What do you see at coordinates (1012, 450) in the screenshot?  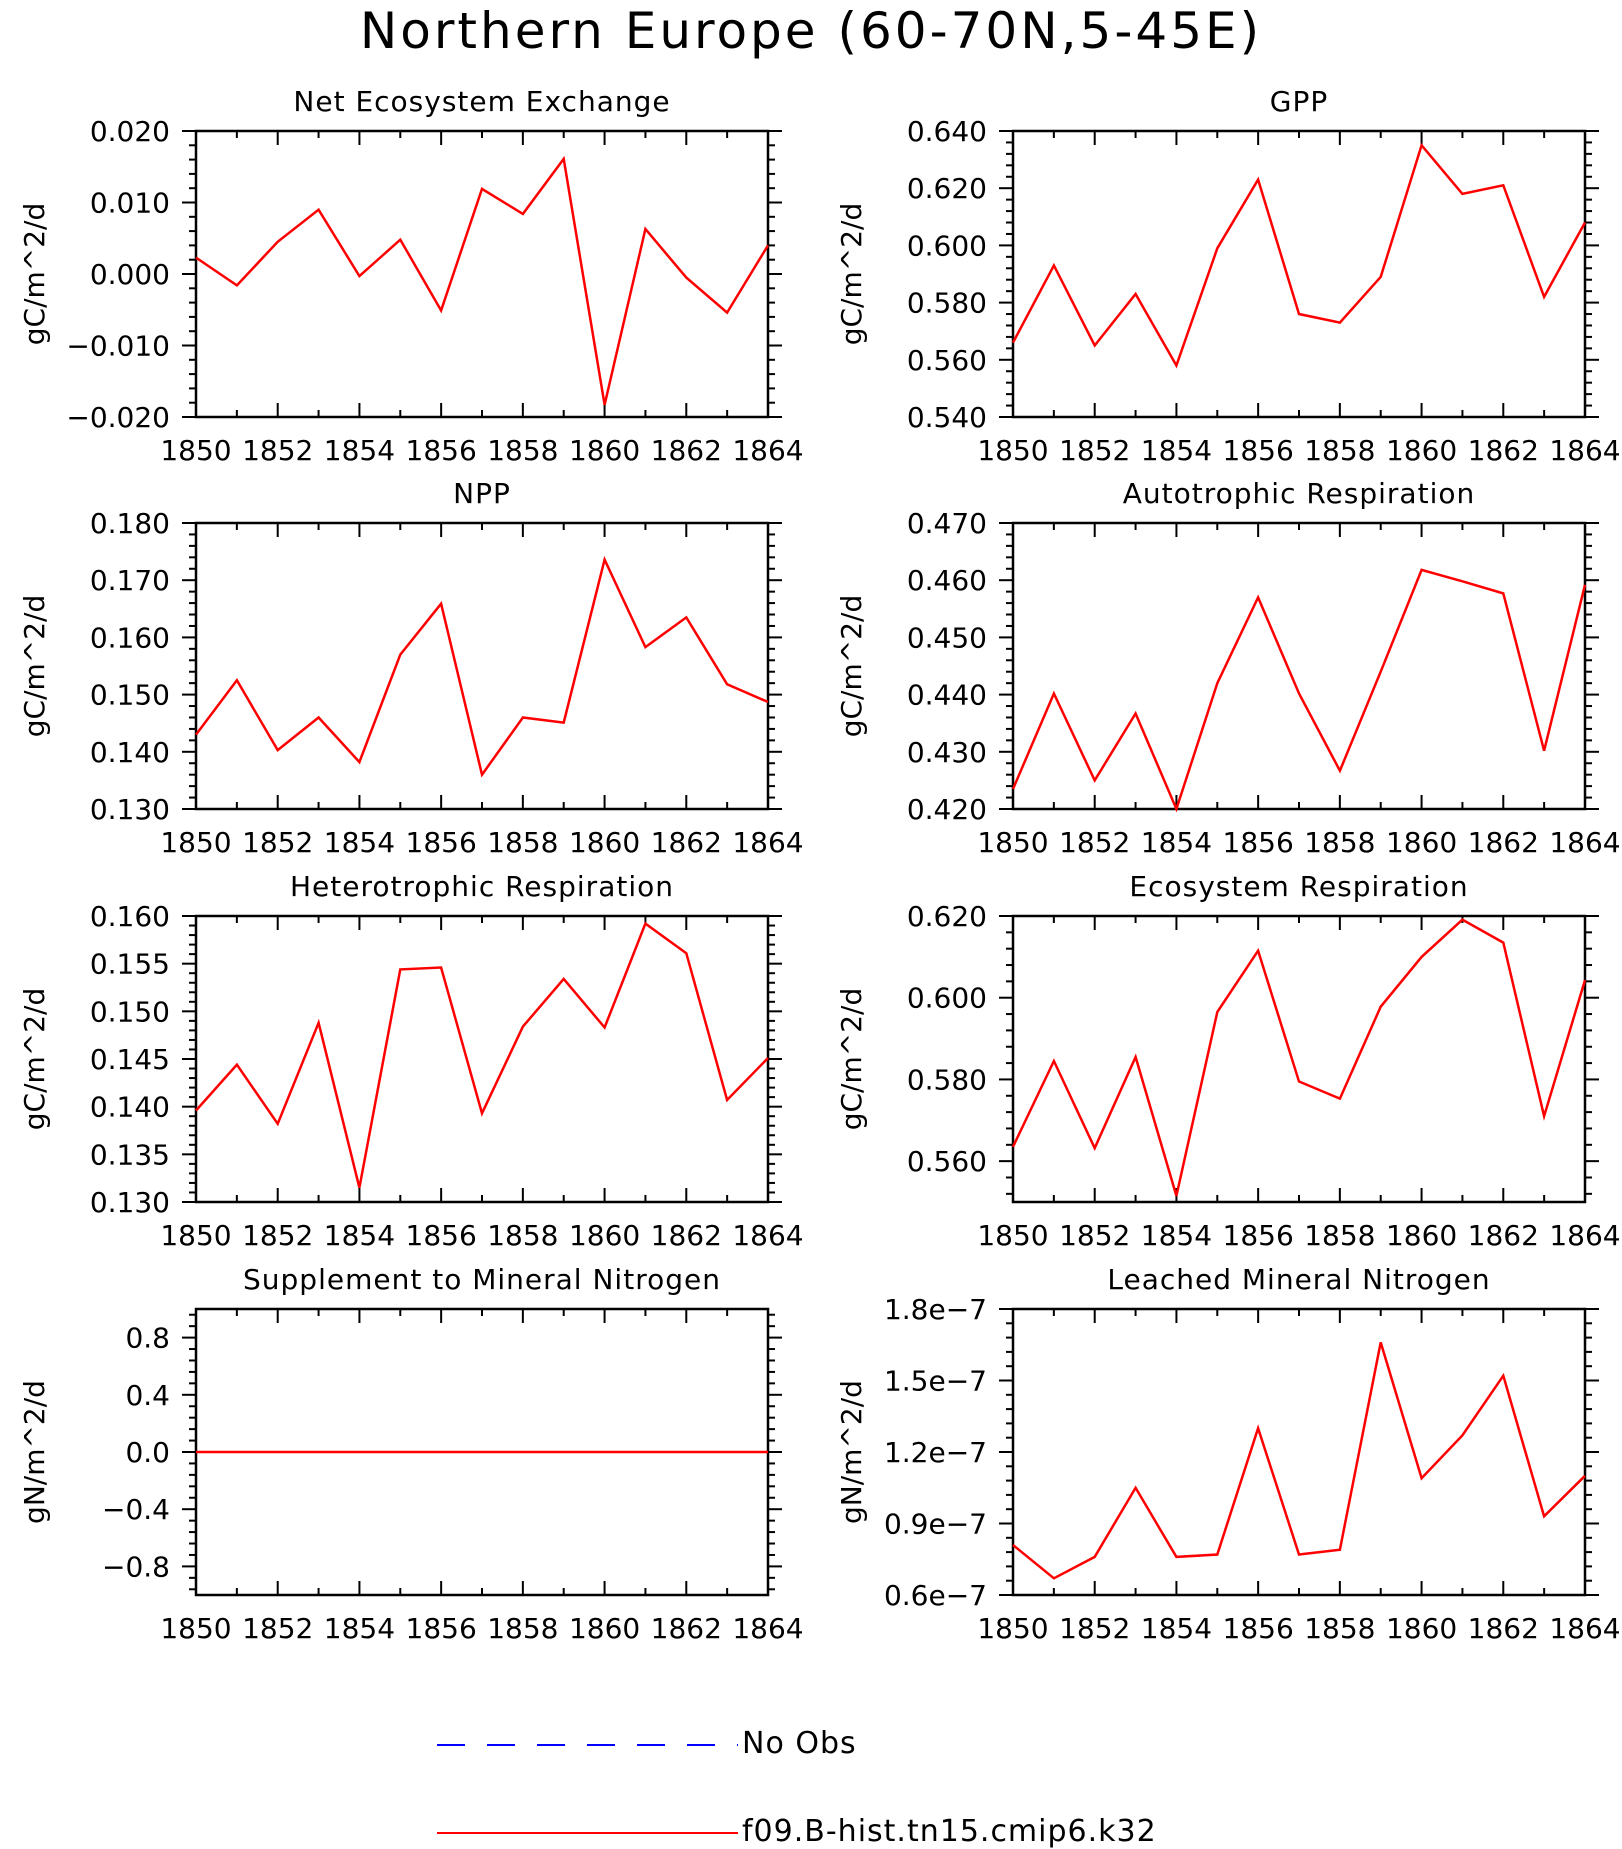 I see `panel-gpp-xtick-label: 1850` at bounding box center [1012, 450].